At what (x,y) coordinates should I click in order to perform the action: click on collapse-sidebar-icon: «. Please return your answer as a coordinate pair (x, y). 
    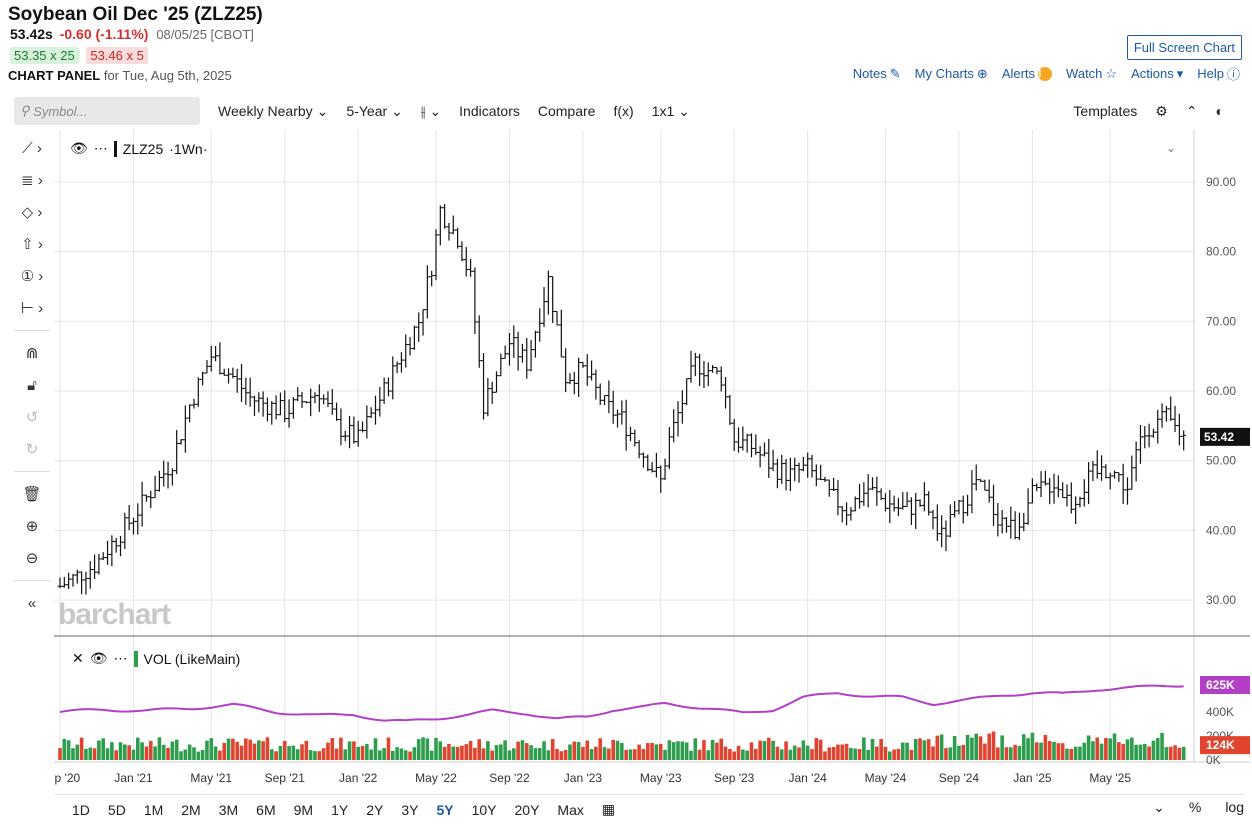
    Looking at the image, I should click on (32, 603).